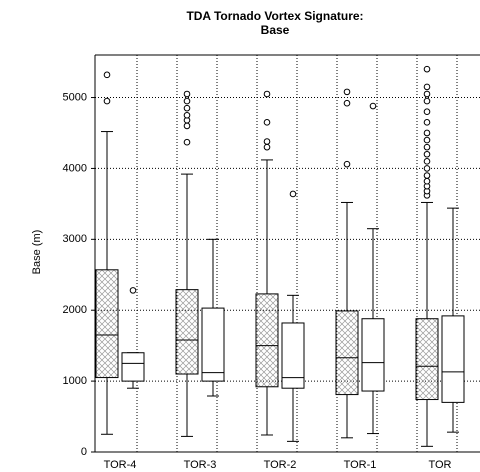 This screenshot has width=480, height=472. Describe the element at coordinates (75, 381) in the screenshot. I see `y-tick-label: 1000` at that location.